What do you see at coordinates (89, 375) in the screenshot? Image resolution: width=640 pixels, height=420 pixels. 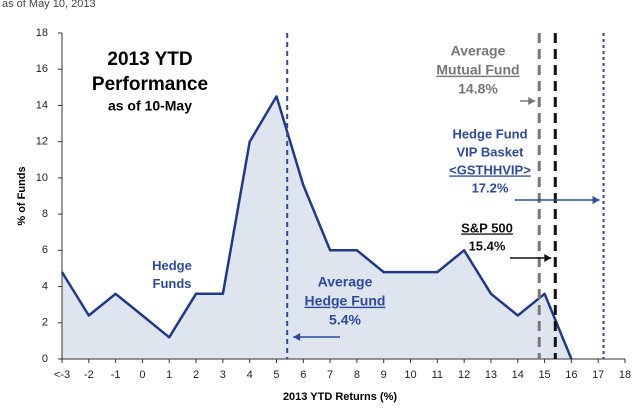 I see `x-tick-label: -2` at bounding box center [89, 375].